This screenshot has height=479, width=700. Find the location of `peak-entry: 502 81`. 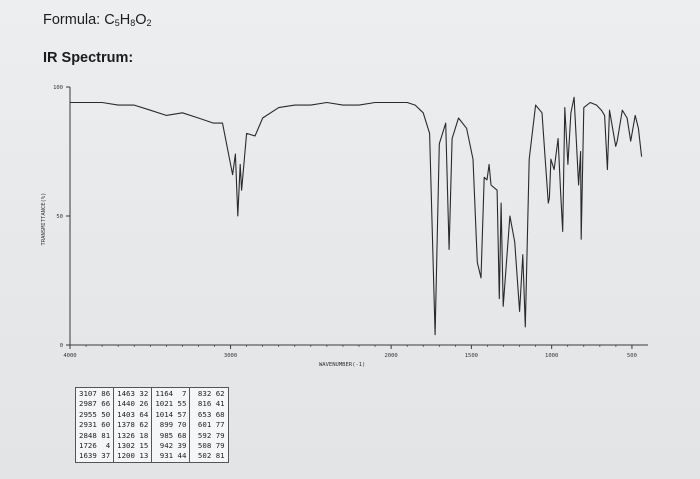

peak-entry: 502 81 is located at coordinates (209, 456).